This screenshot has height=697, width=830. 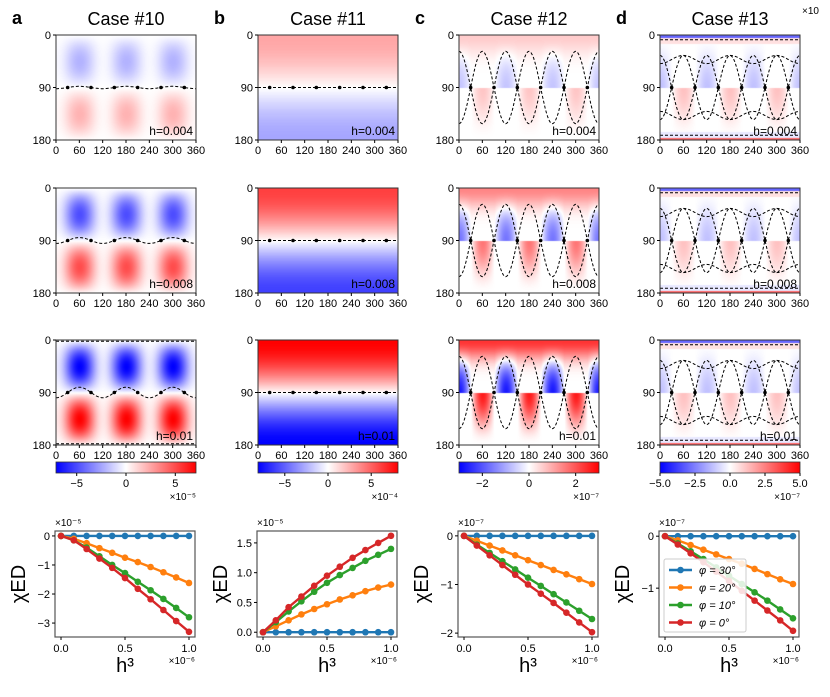 What do you see at coordinates (126, 467) in the screenshot?
I see `colorbar-bar` at bounding box center [126, 467].